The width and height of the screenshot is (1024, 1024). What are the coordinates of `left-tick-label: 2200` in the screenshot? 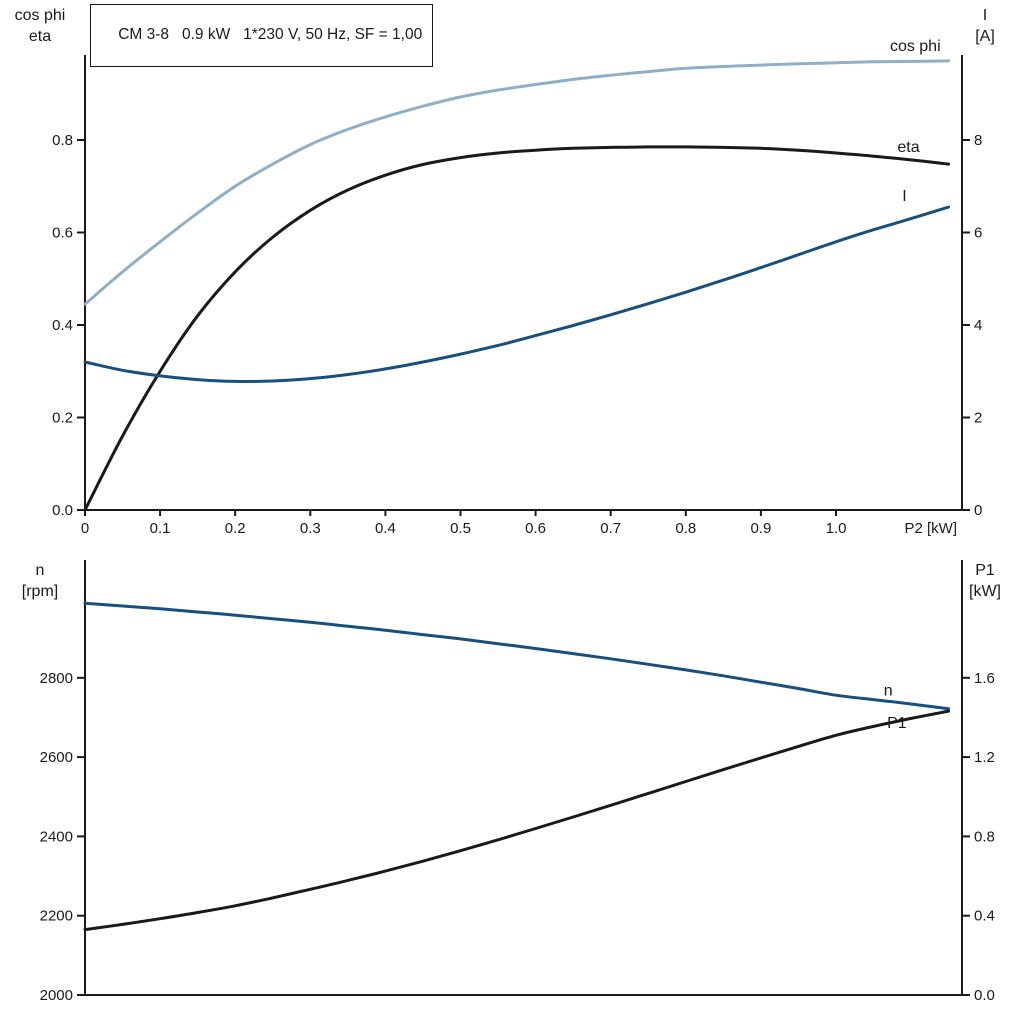 It's located at (56, 916).